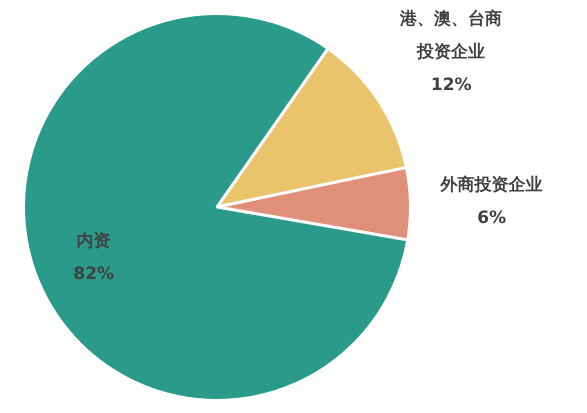  I want to click on slice-label: 外商投资企业, so click(491, 185).